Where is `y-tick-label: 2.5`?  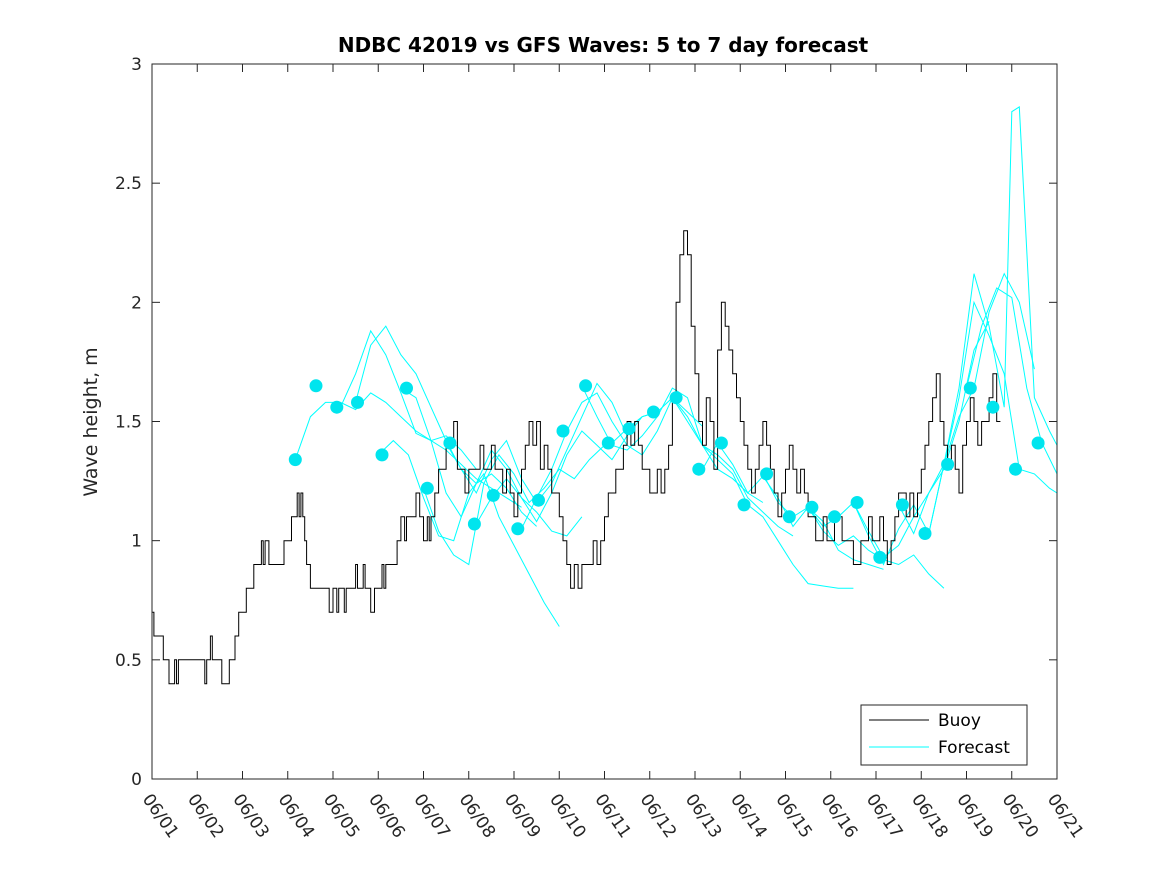 y-tick-label: 2.5 is located at coordinates (128, 184).